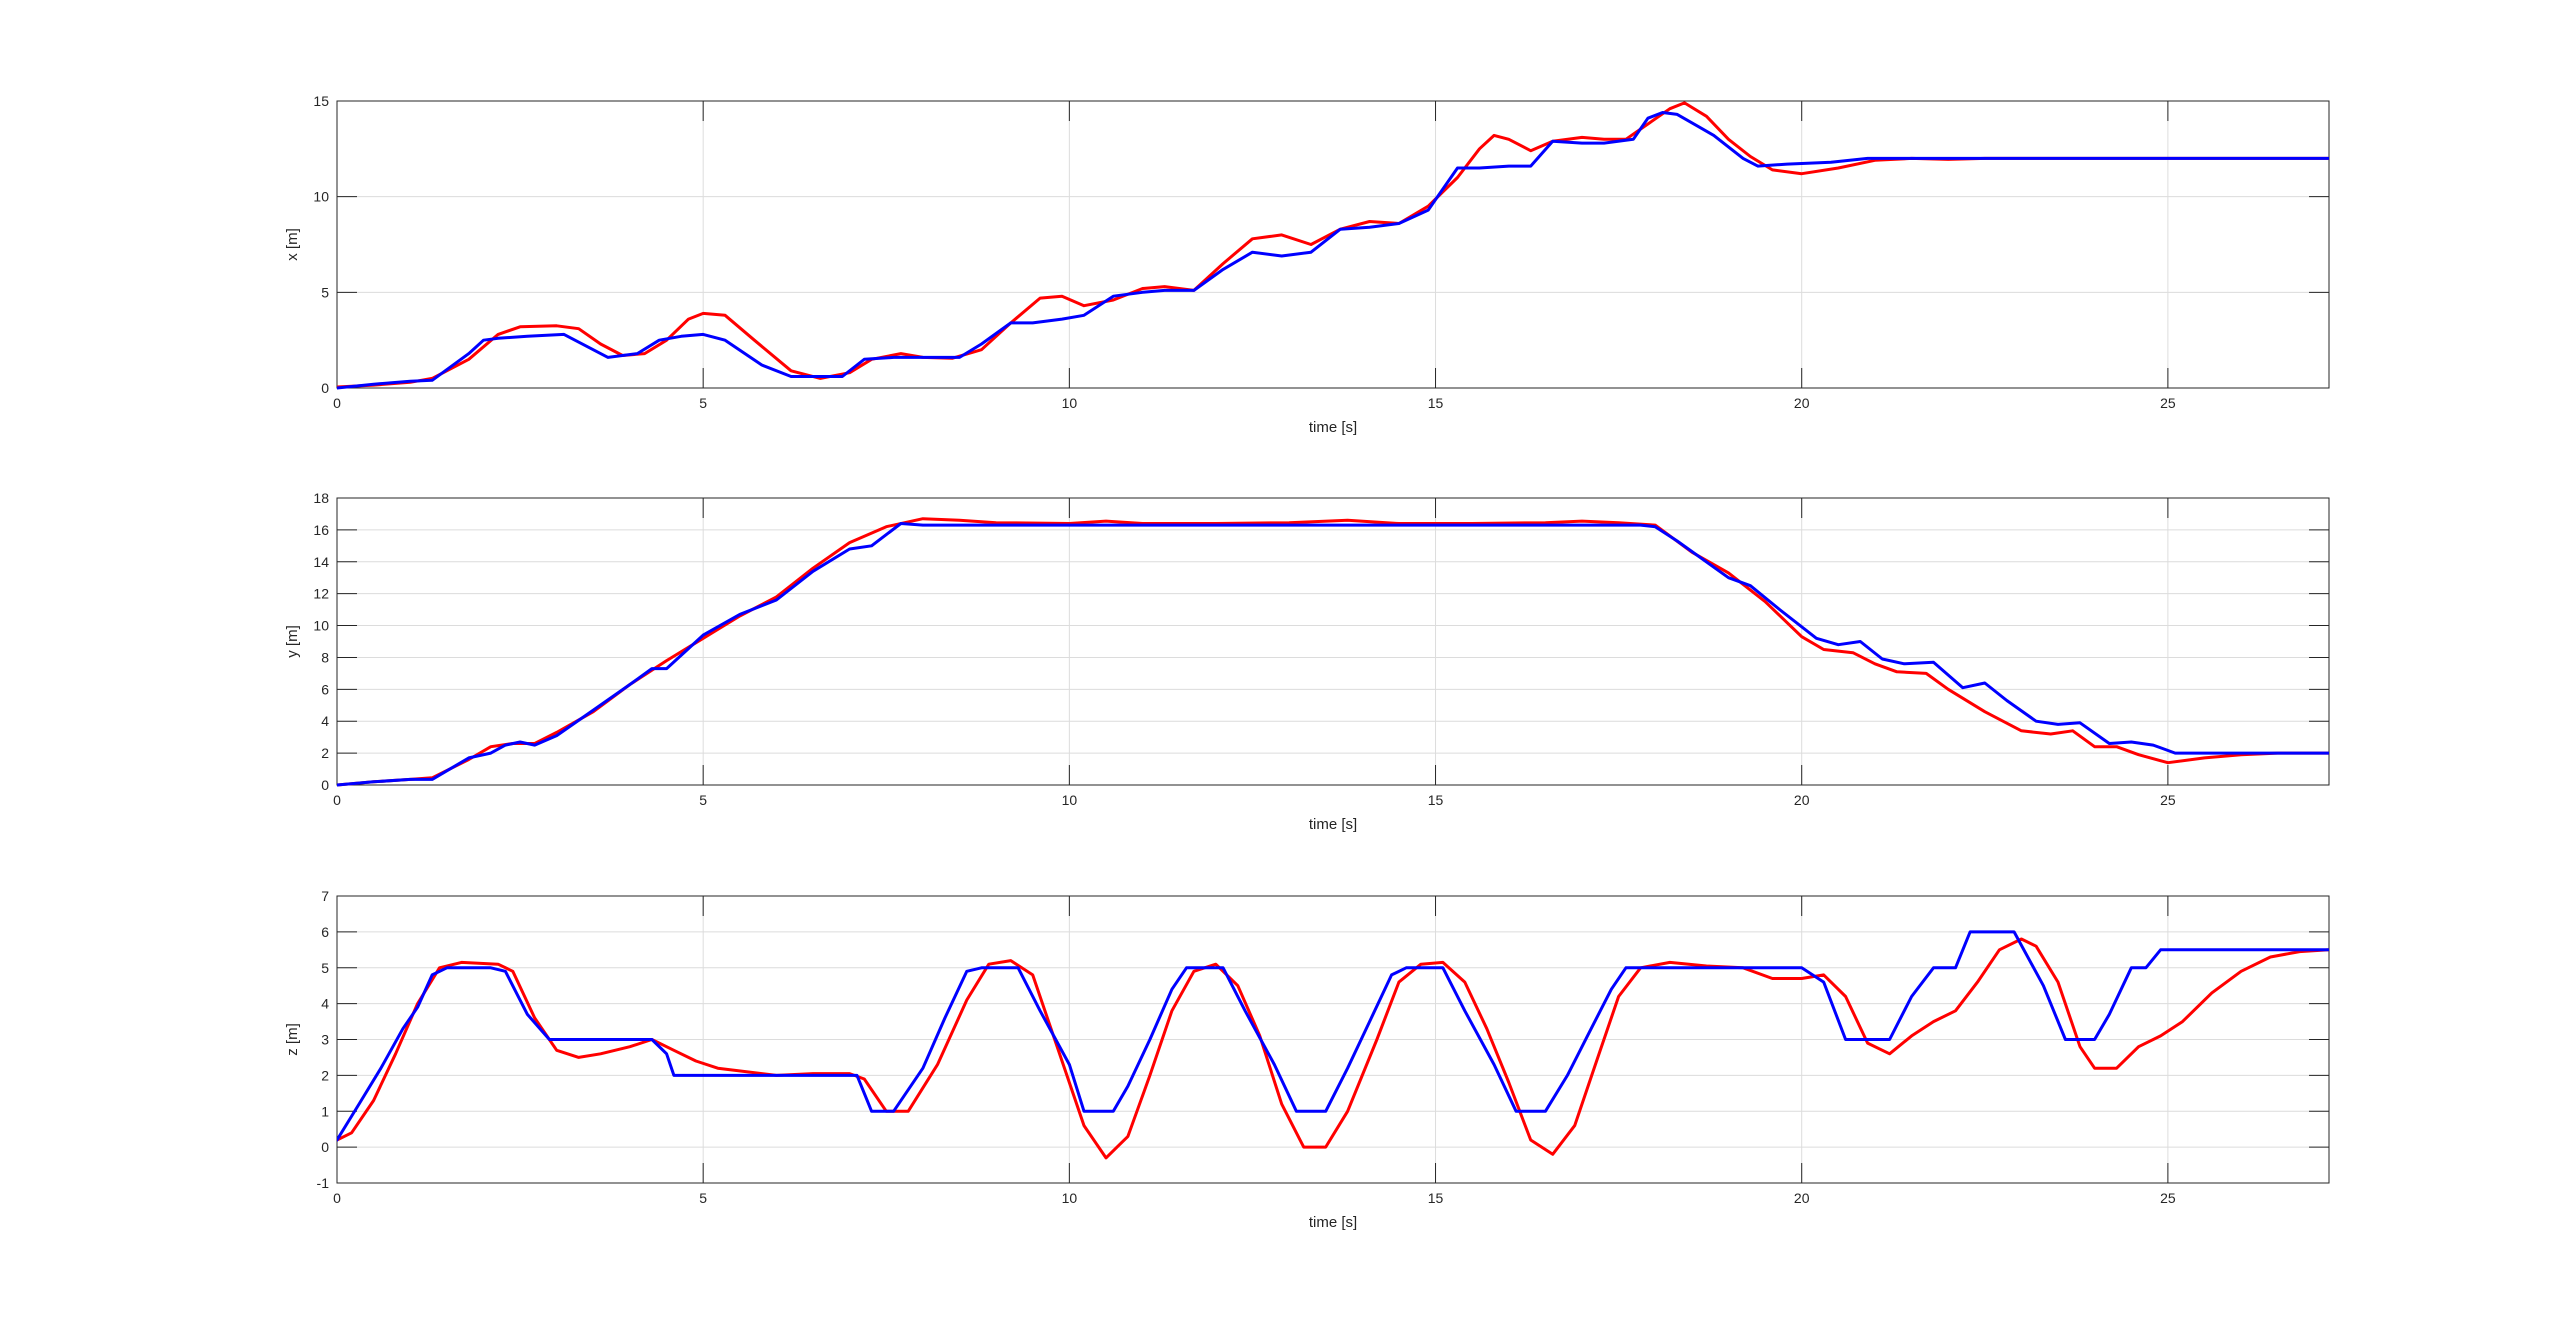 Image resolution: width=2560 pixels, height=1323 pixels. Describe the element at coordinates (1333, 1036) in the screenshot. I see `z-series-line-blue` at that location.